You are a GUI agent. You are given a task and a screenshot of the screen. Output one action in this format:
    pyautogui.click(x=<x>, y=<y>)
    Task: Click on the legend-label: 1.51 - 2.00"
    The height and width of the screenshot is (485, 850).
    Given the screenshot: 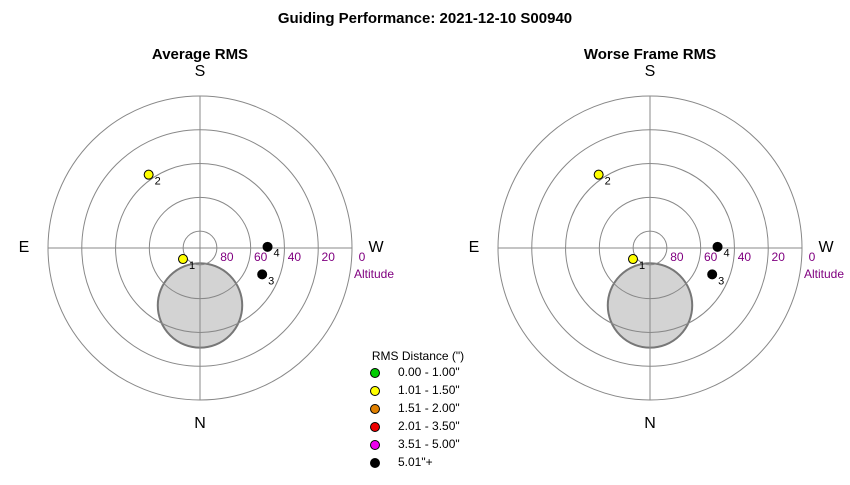 What is the action you would take?
    pyautogui.click(x=429, y=408)
    